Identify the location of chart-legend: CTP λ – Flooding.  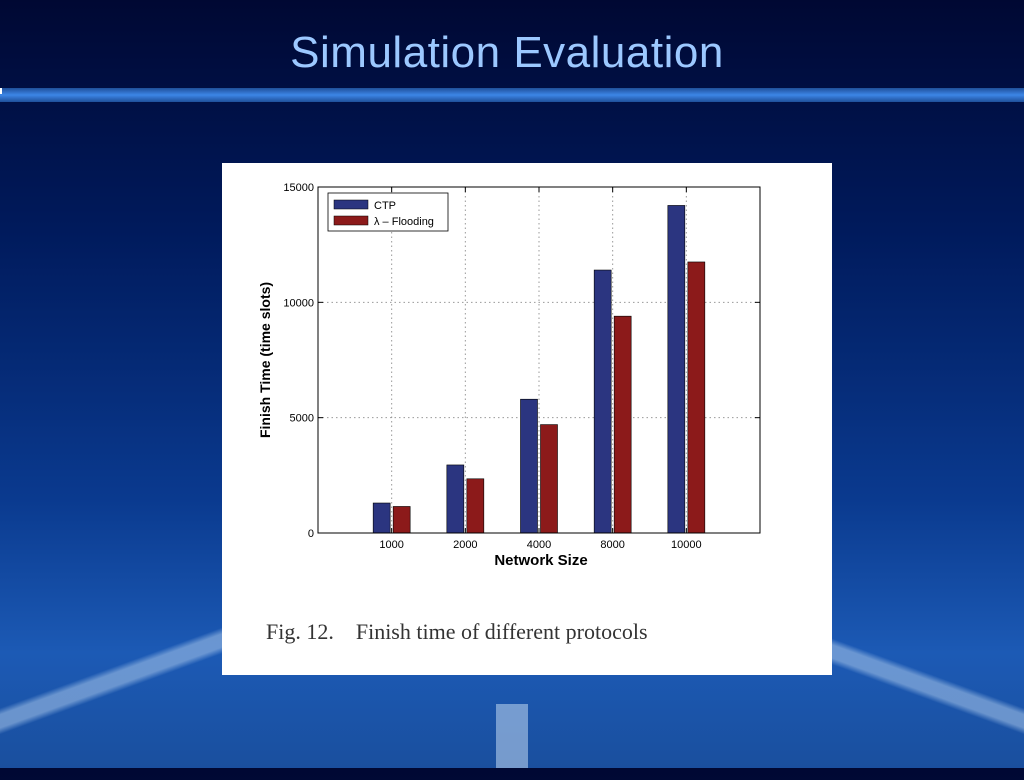
(388, 212).